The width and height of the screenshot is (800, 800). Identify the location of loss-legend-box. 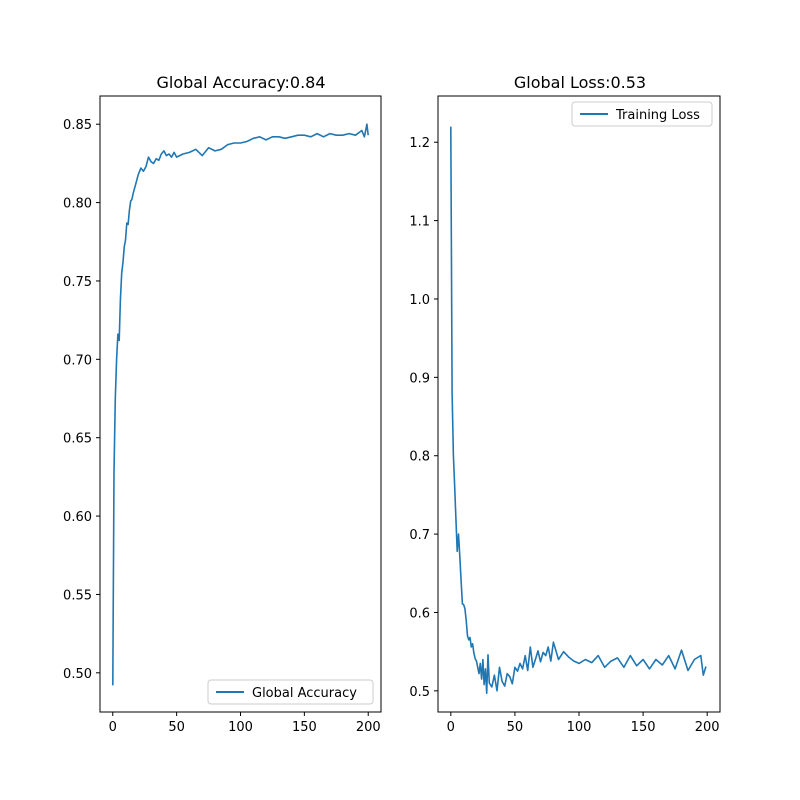
(642, 114).